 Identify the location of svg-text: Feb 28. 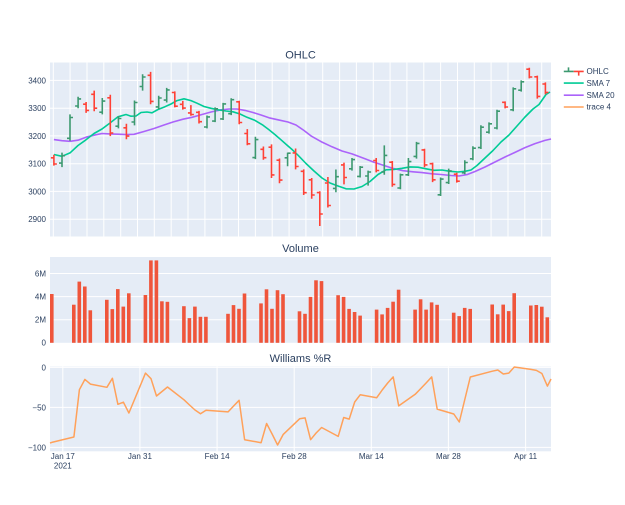
(294, 456).